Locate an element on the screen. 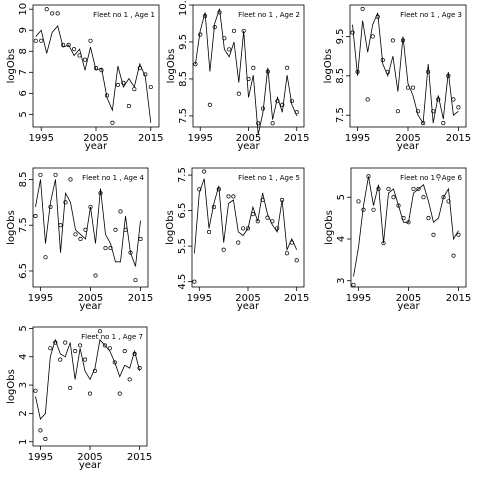  x-tick-label: 2015 is located at coordinates (296, 298).